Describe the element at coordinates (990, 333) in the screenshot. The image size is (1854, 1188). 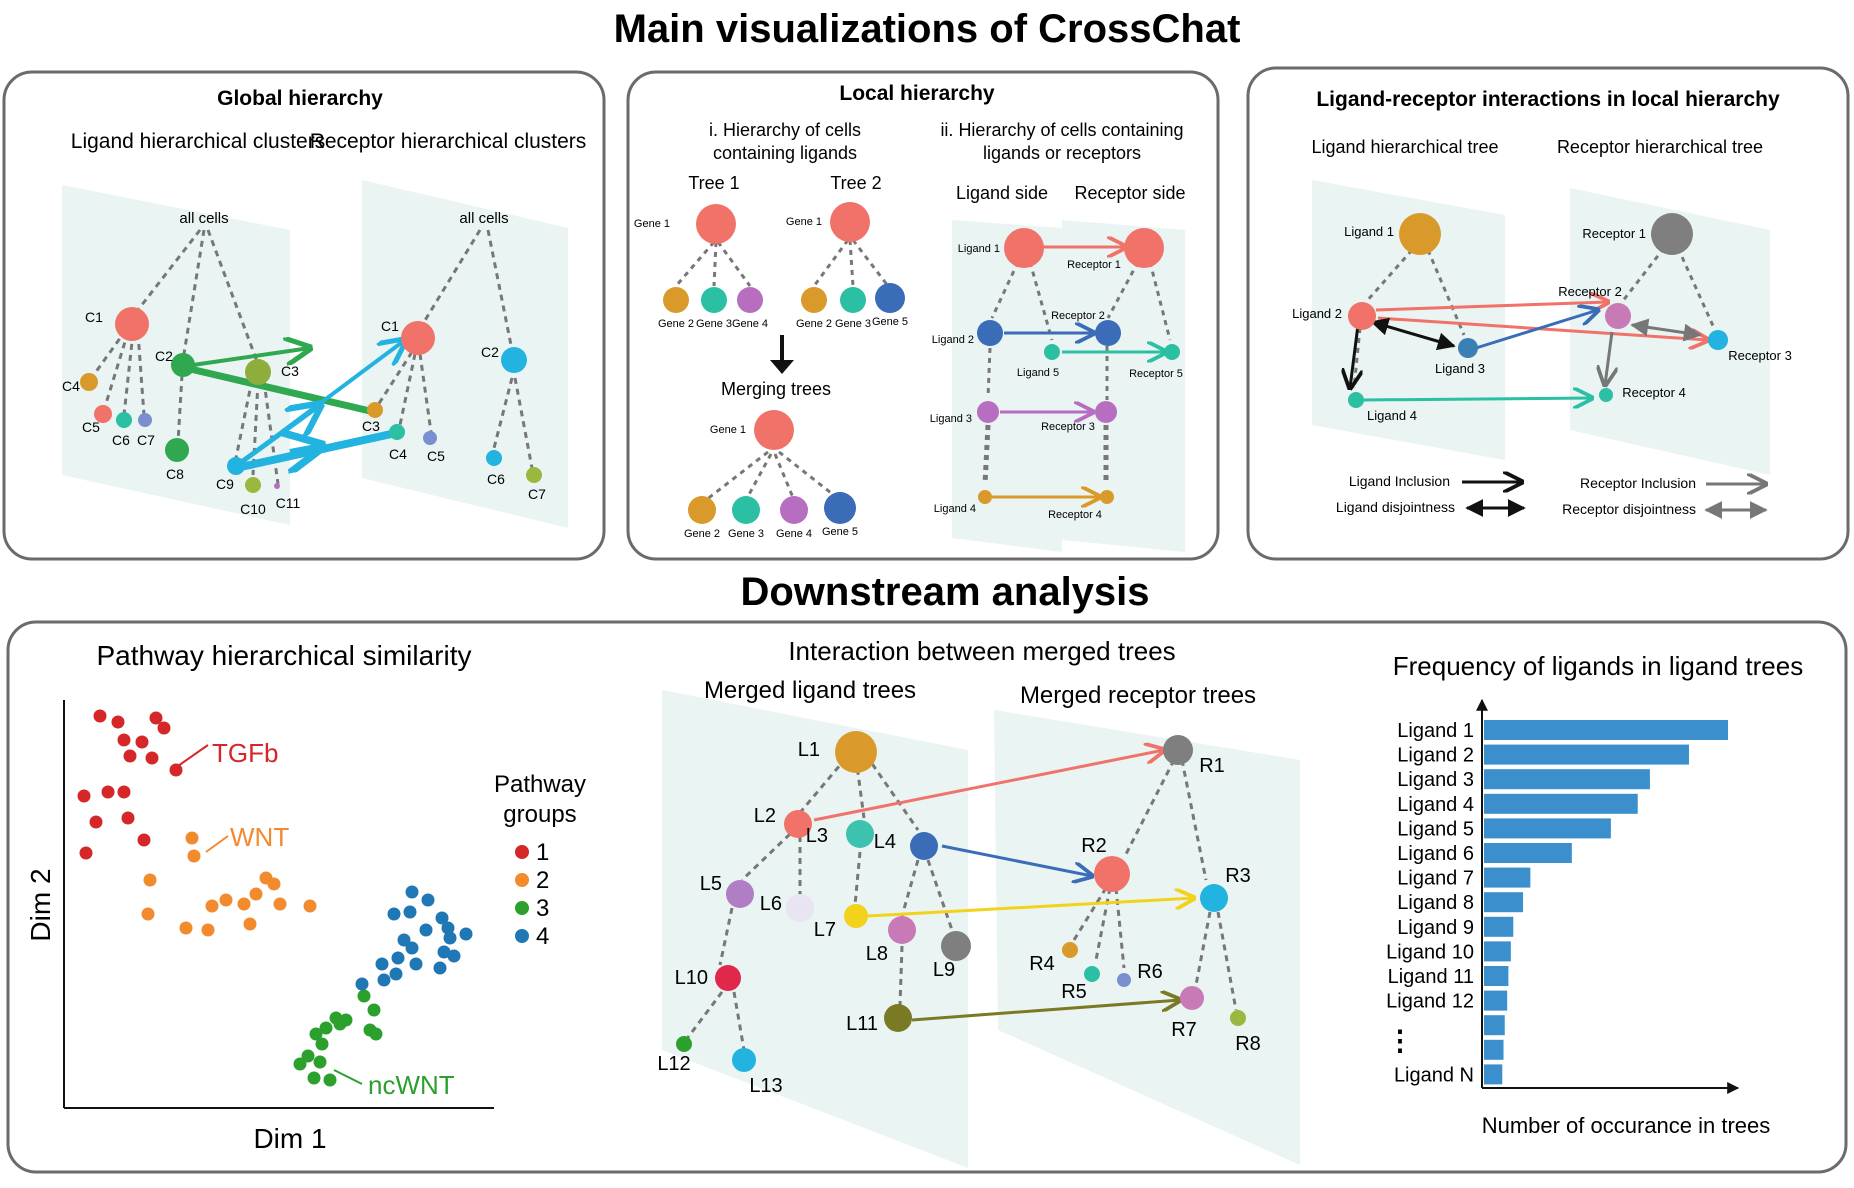
I see `local-ligand-2-node` at that location.